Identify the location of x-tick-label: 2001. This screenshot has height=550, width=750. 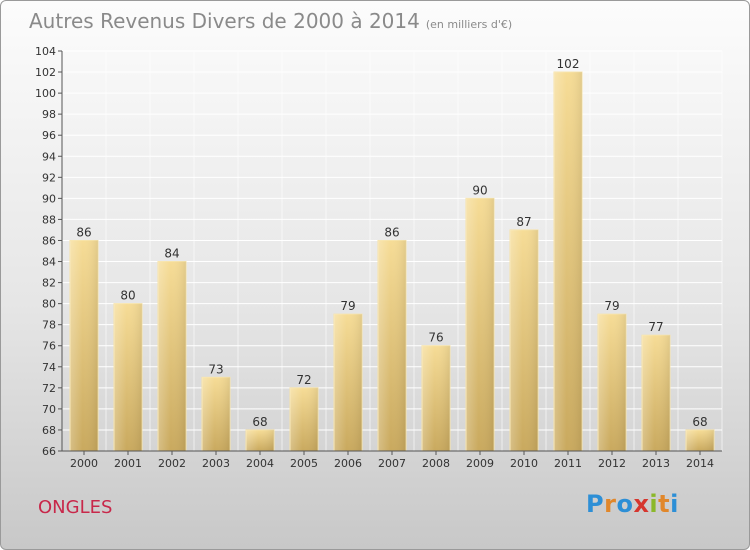
(128, 463).